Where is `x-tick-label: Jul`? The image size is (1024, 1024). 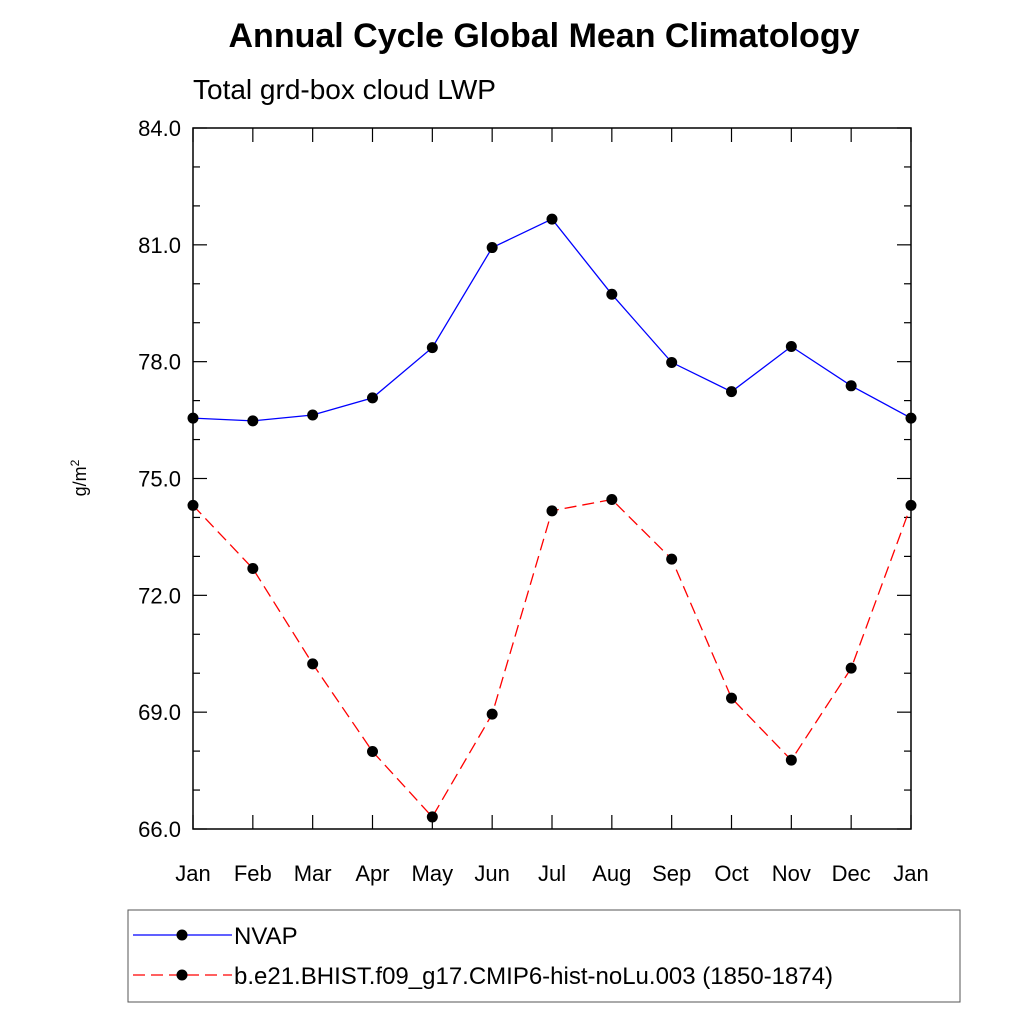
x-tick-label: Jul is located at coordinates (552, 873).